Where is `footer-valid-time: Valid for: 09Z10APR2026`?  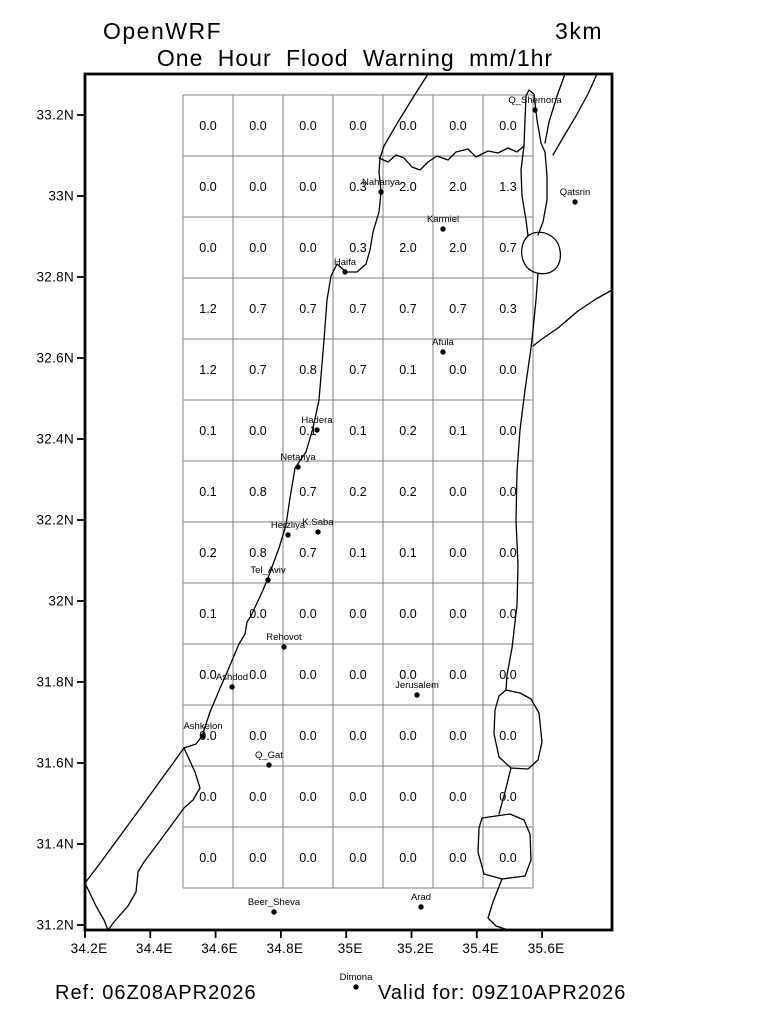 footer-valid-time: Valid for: 09Z10APR2026 is located at coordinates (502, 993).